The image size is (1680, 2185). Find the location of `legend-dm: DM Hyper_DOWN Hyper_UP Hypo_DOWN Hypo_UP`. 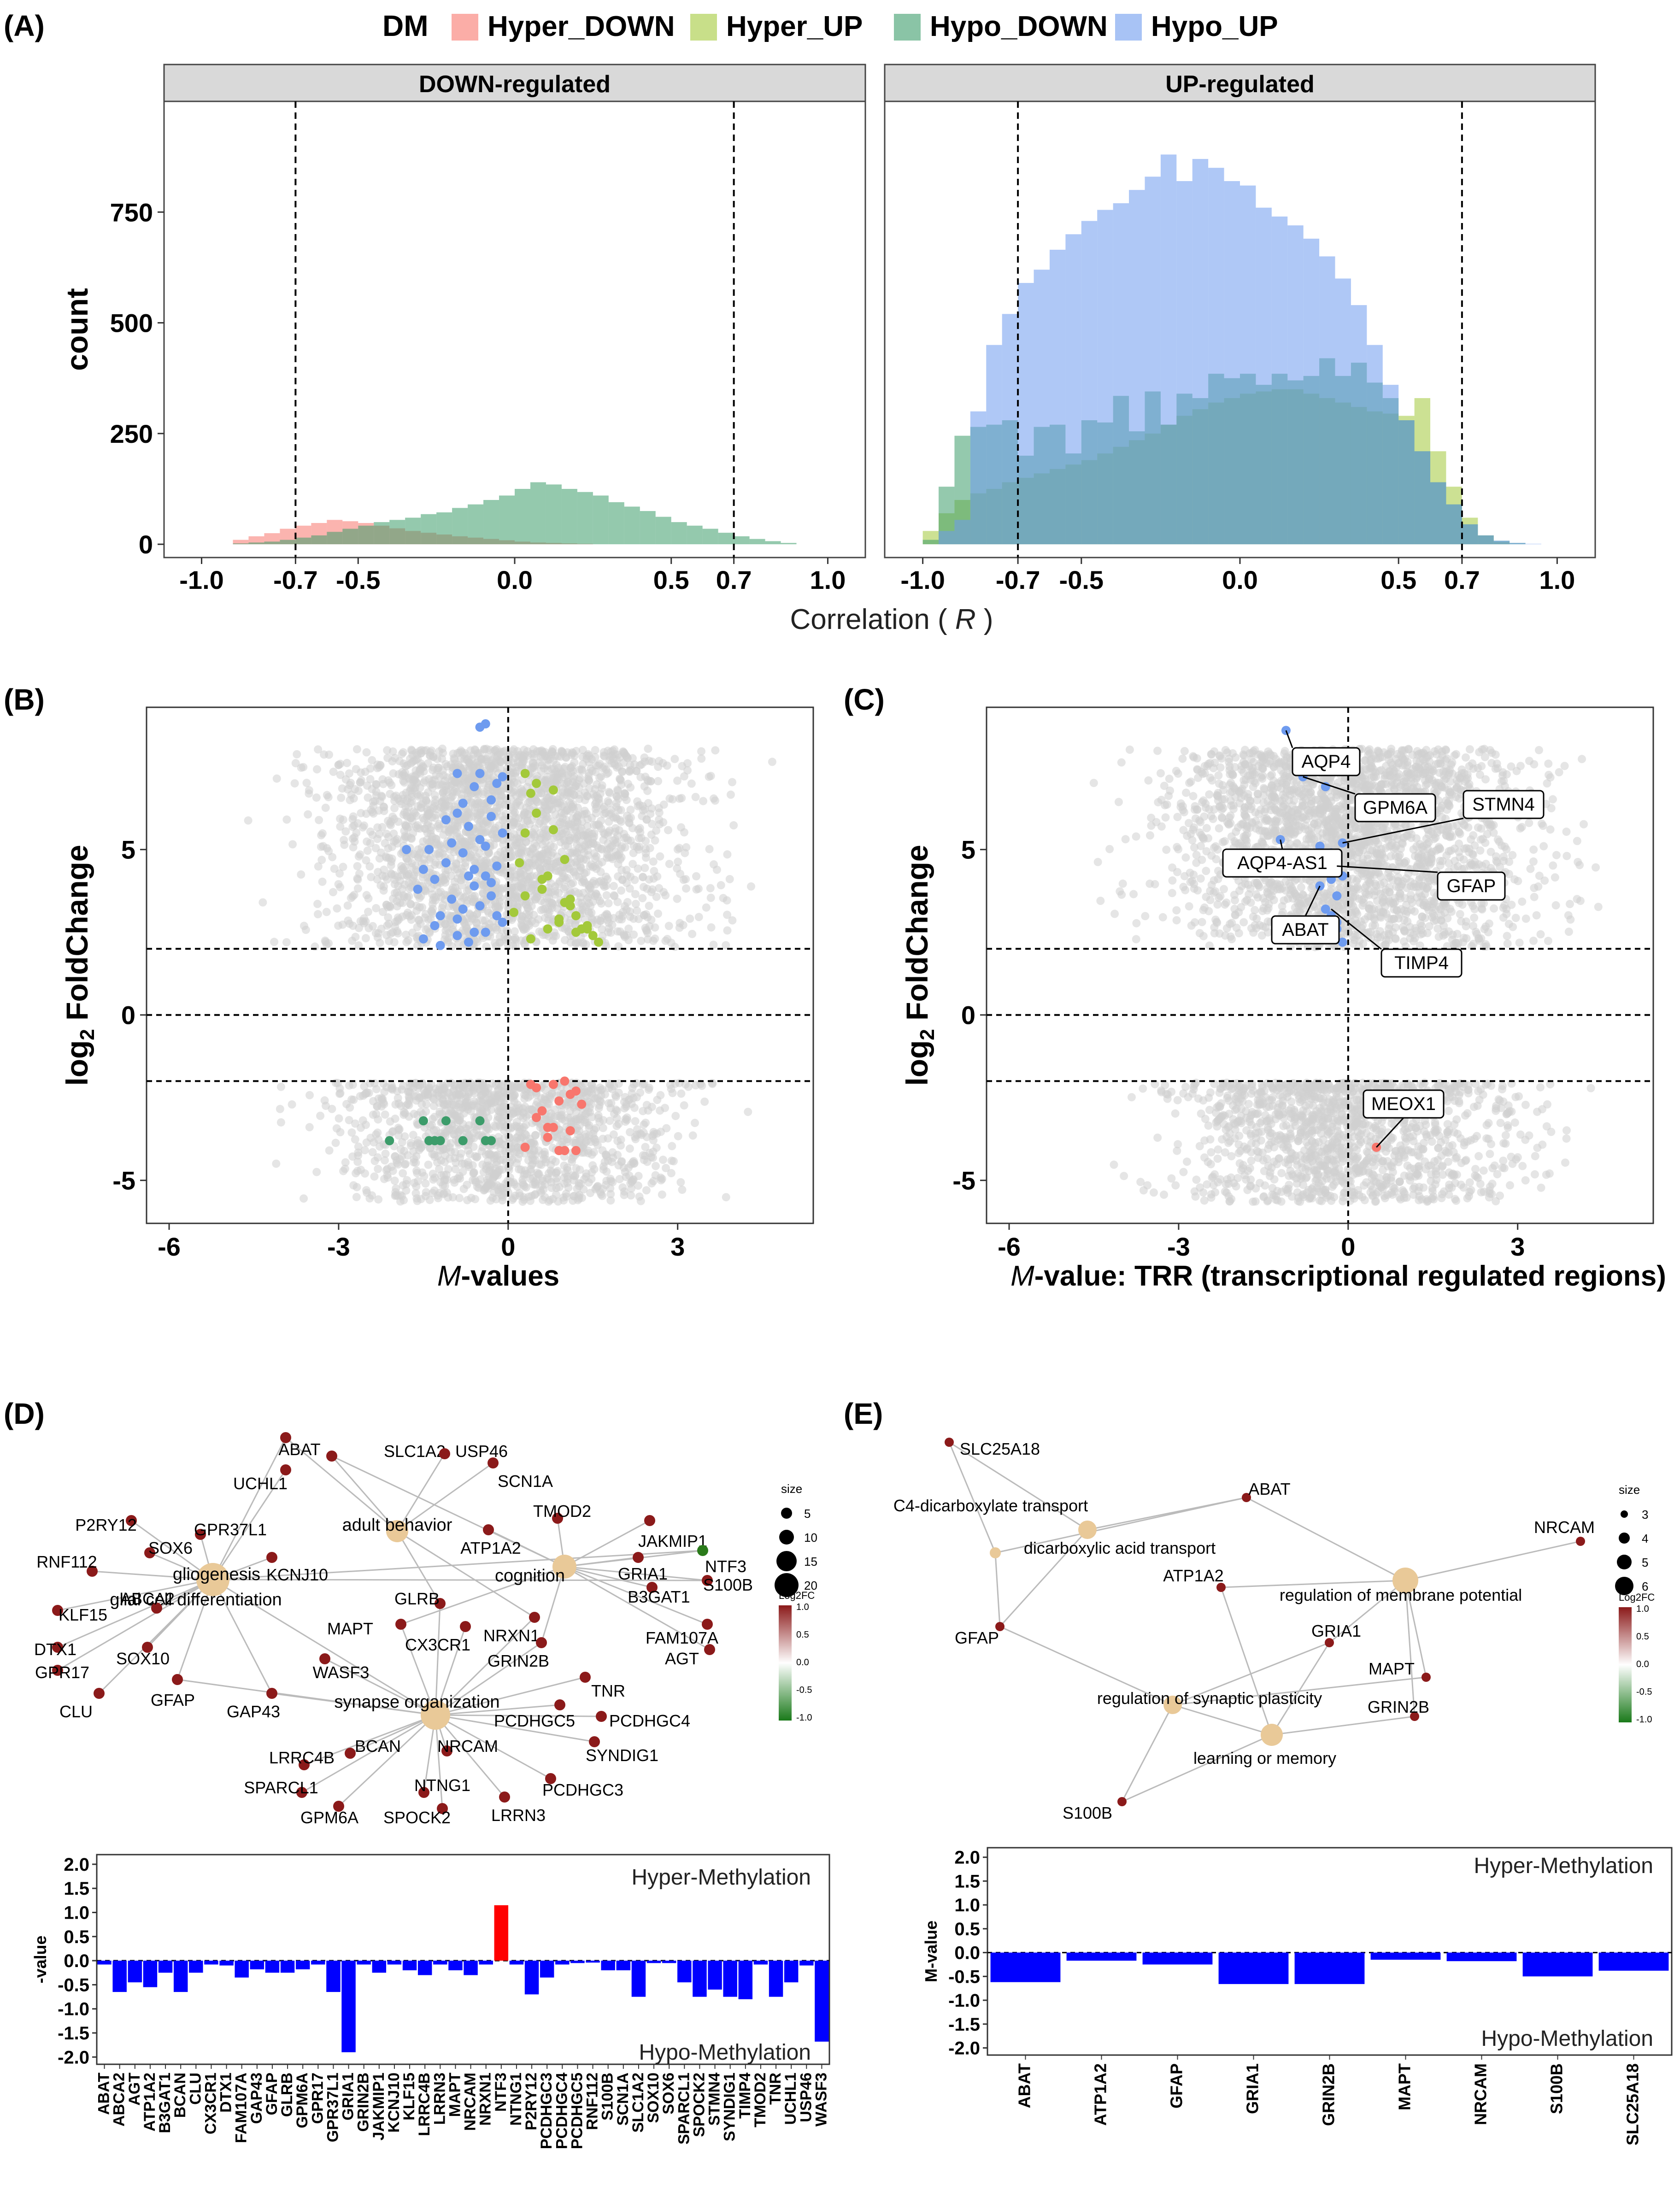

legend-dm: DM Hyper_DOWN Hyper_UP Hypo_DOWN Hypo_UP is located at coordinates (830, 26).